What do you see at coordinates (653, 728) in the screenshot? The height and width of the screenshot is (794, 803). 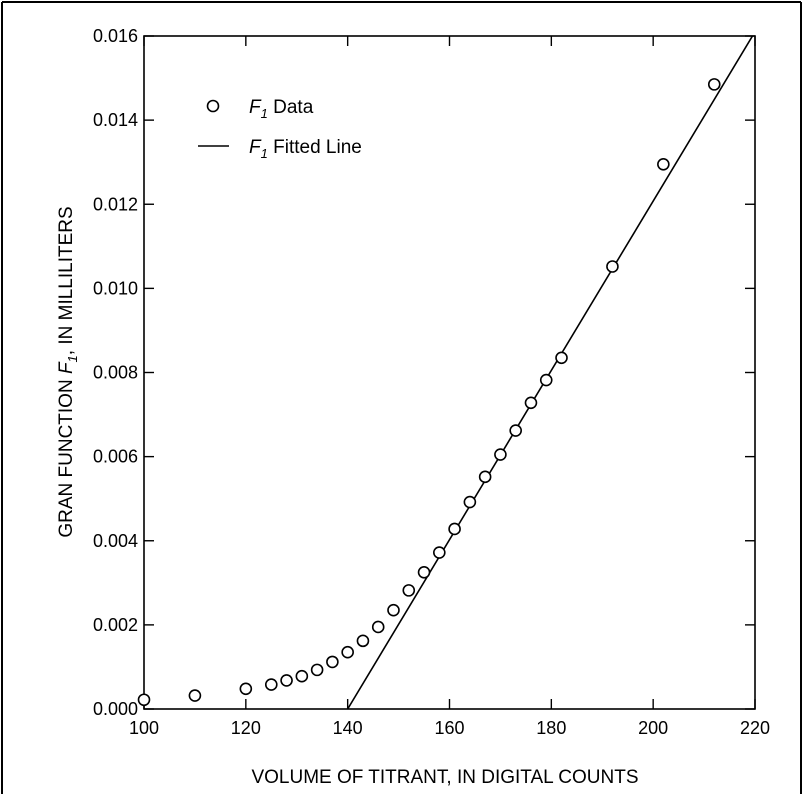 I see `x-tick-label: 200` at bounding box center [653, 728].